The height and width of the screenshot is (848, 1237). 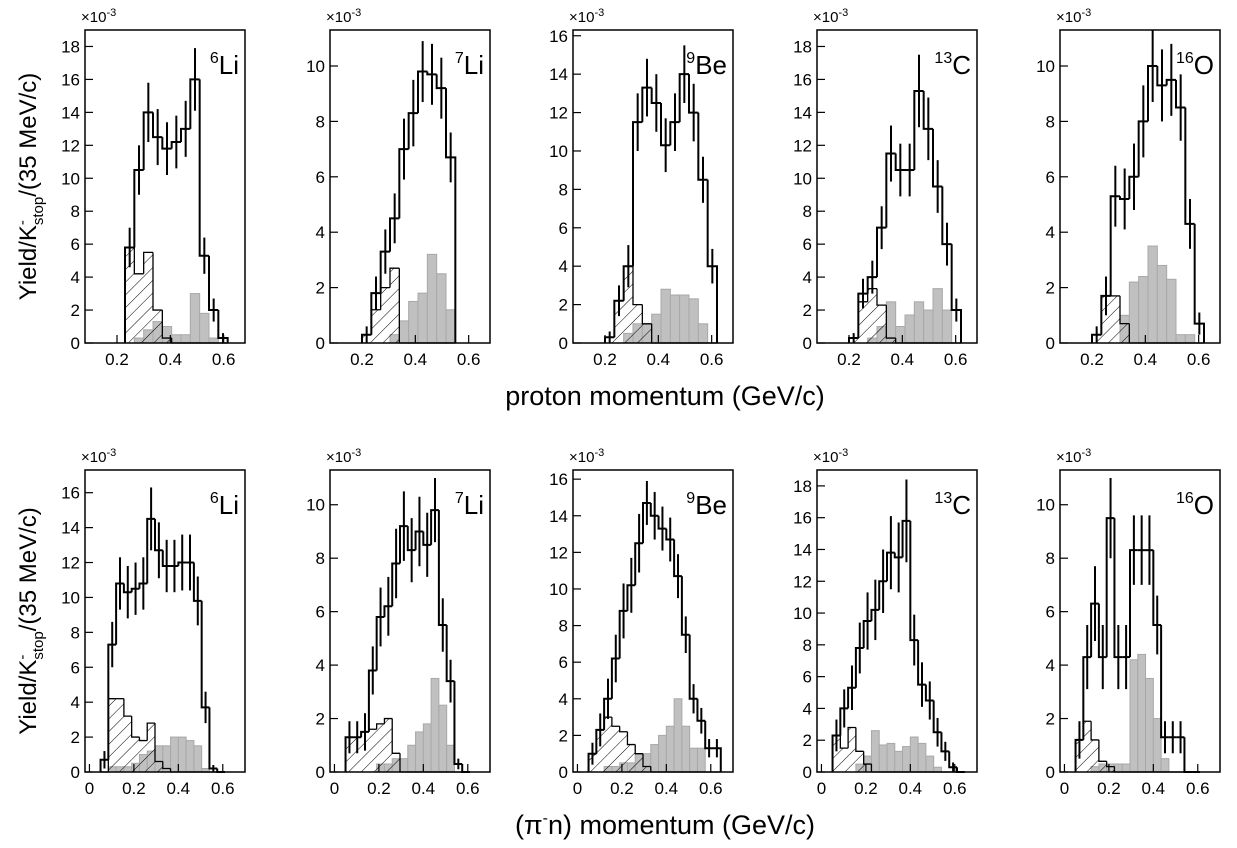 What do you see at coordinates (558, 552) in the screenshot?
I see `y-tick-label: 12` at bounding box center [558, 552].